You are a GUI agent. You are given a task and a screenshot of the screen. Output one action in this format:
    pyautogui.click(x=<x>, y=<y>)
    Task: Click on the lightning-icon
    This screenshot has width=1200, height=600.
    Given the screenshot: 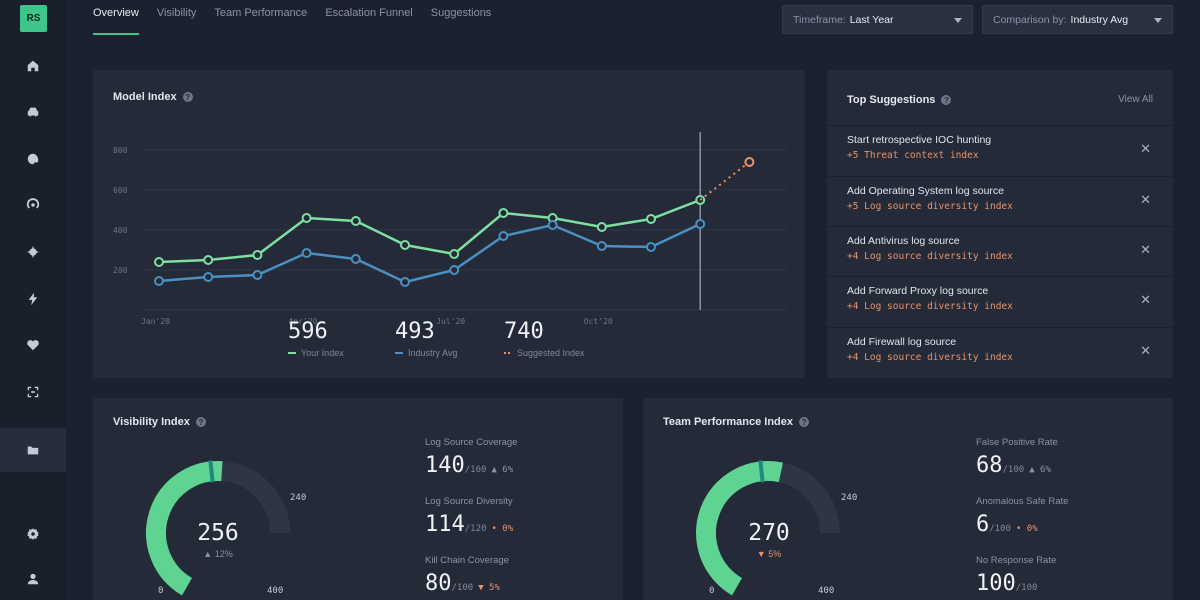 What is the action you would take?
    pyautogui.click(x=33, y=299)
    